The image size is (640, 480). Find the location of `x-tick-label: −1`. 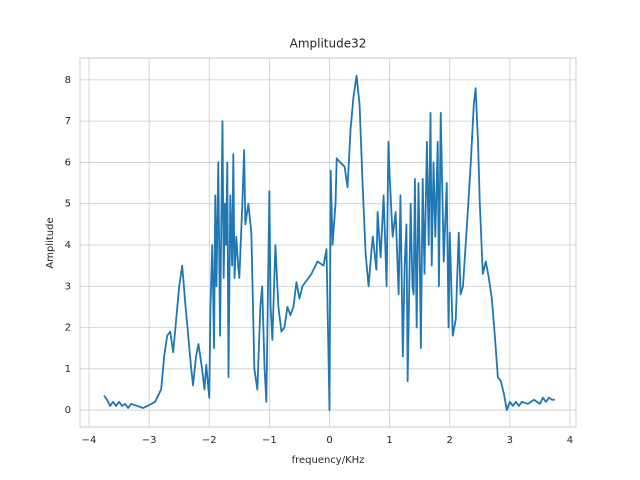

x-tick-label: −1 is located at coordinates (269, 440).